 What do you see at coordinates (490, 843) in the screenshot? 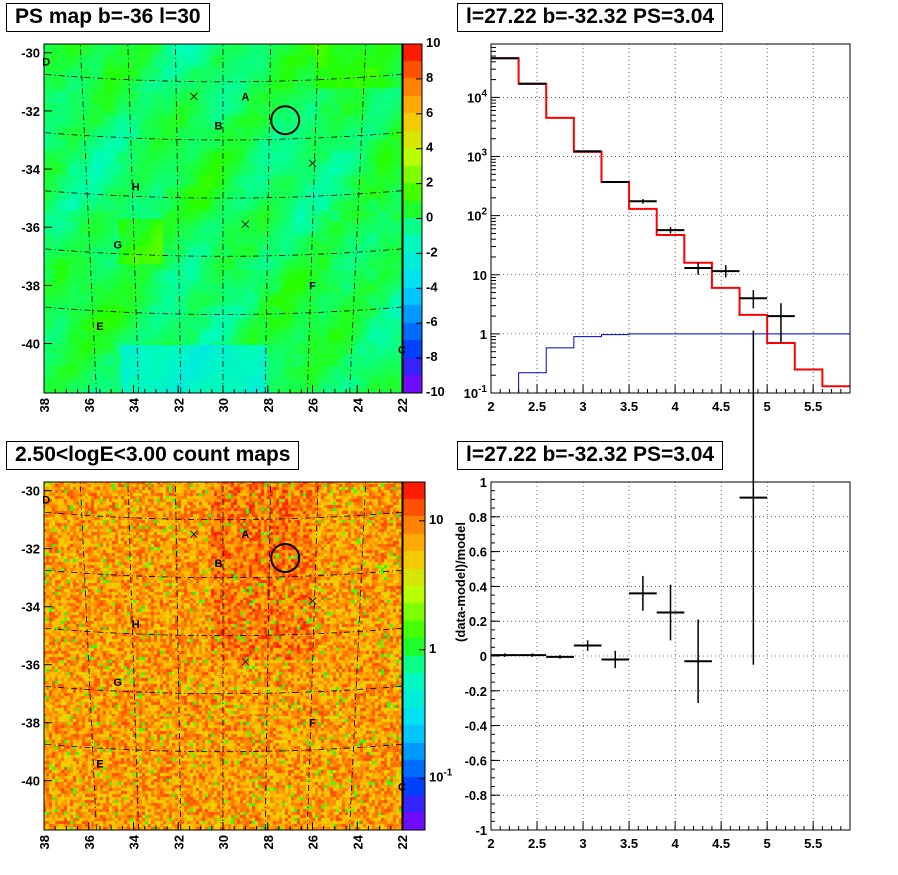
I see `residual-x-tick-label: 2` at bounding box center [490, 843].